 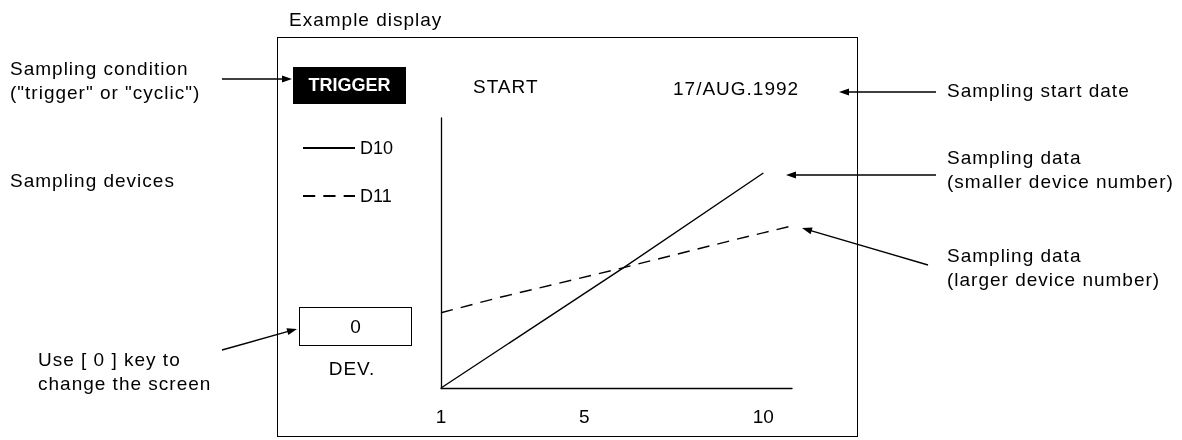 What do you see at coordinates (125, 372) in the screenshot?
I see `text: Use [ 0 ] key to change the screen` at bounding box center [125, 372].